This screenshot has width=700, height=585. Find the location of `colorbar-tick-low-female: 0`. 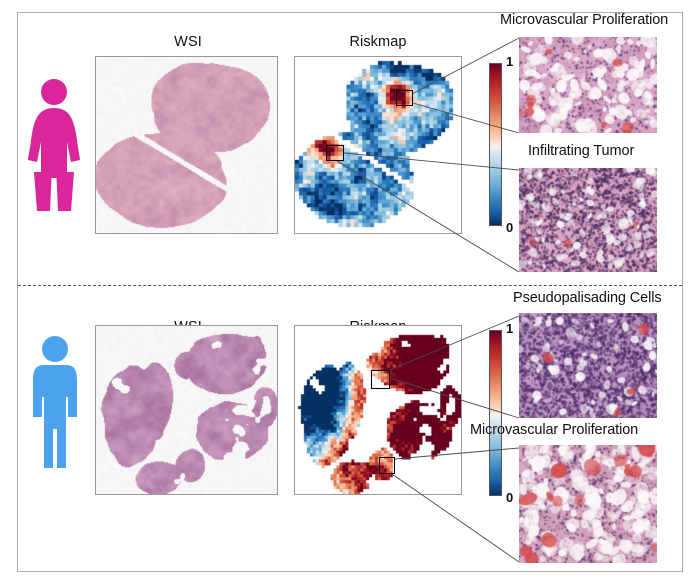

colorbar-tick-low-female: 0 is located at coordinates (510, 227).